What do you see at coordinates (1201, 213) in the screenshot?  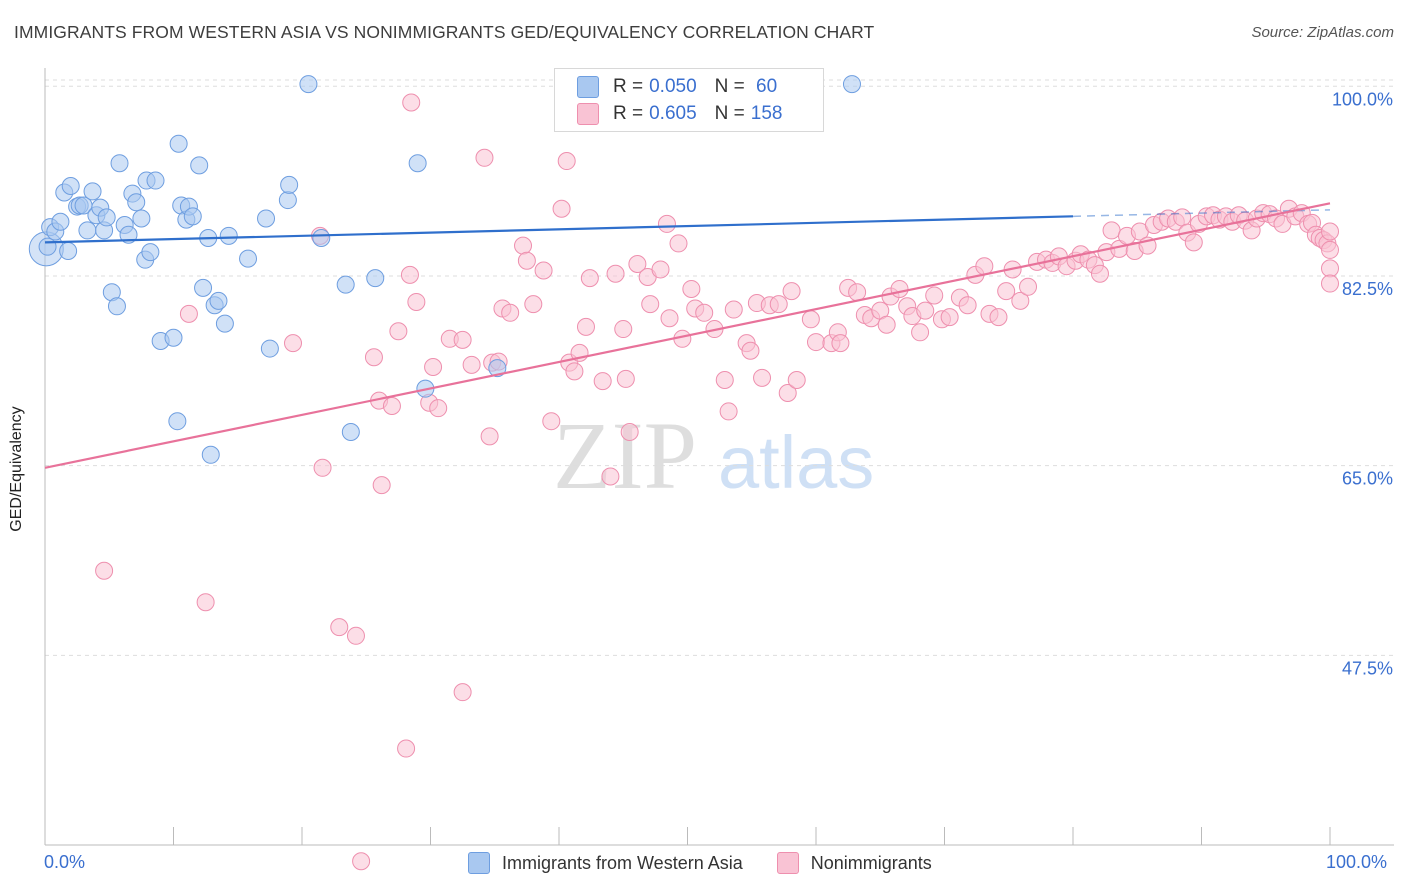 I see `trend-line-immigrants-extension` at bounding box center [1201, 213].